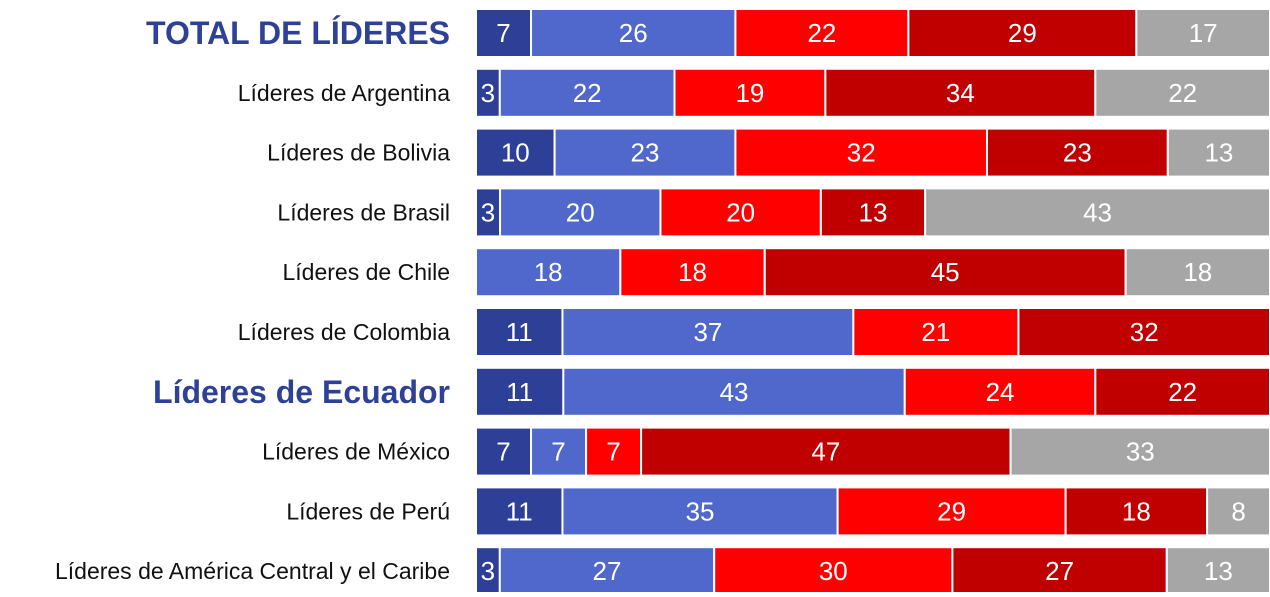 The width and height of the screenshot is (1270, 597). I want to click on data-label: 21, so click(935, 332).